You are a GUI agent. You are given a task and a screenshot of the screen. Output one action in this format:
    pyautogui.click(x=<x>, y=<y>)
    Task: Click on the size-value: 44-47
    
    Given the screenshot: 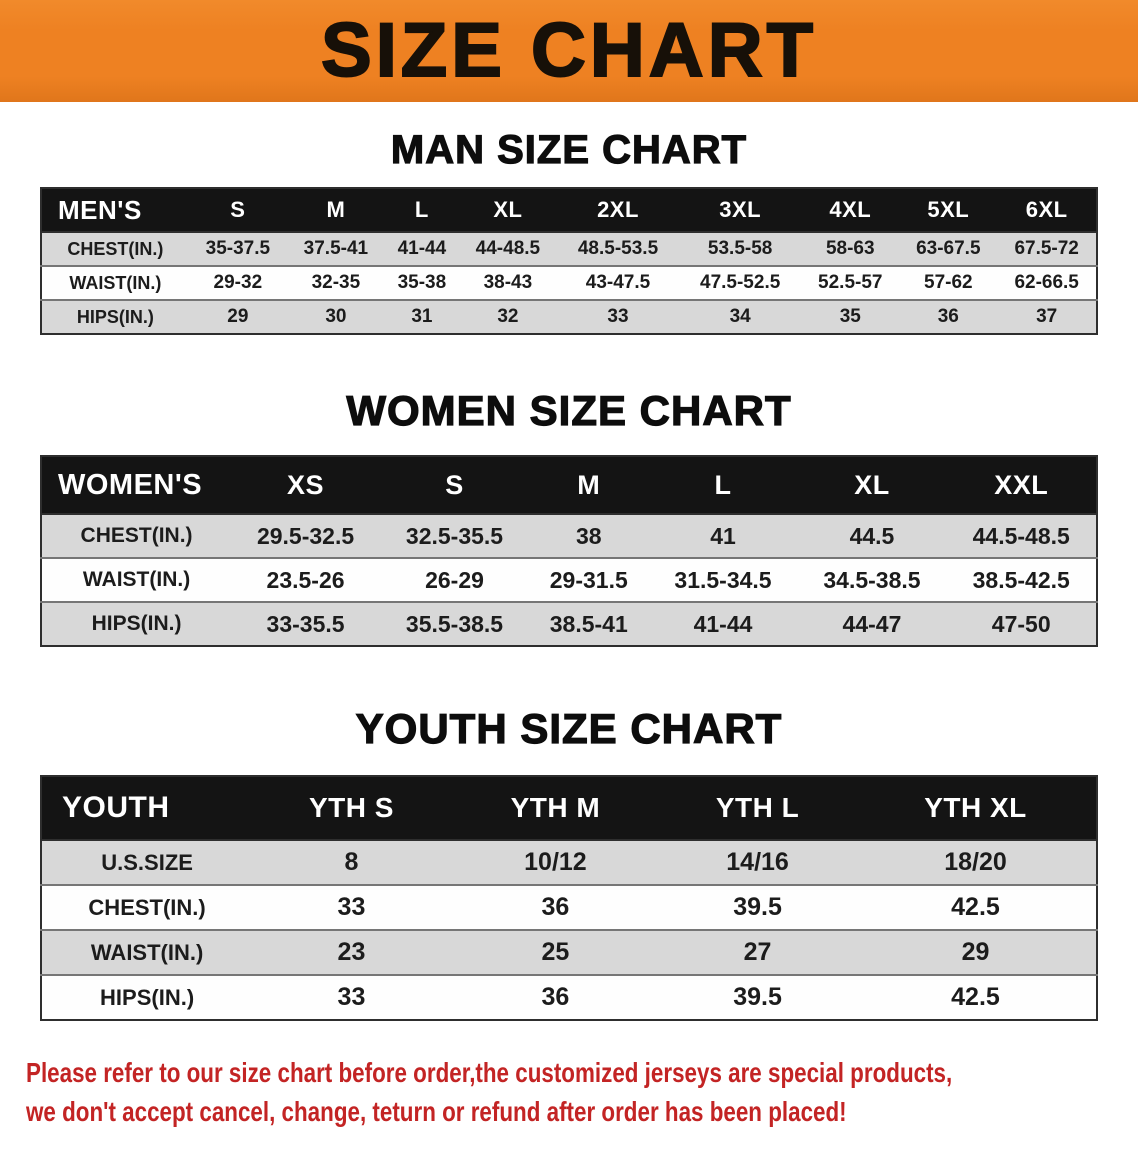 What is the action you would take?
    pyautogui.click(x=872, y=623)
    